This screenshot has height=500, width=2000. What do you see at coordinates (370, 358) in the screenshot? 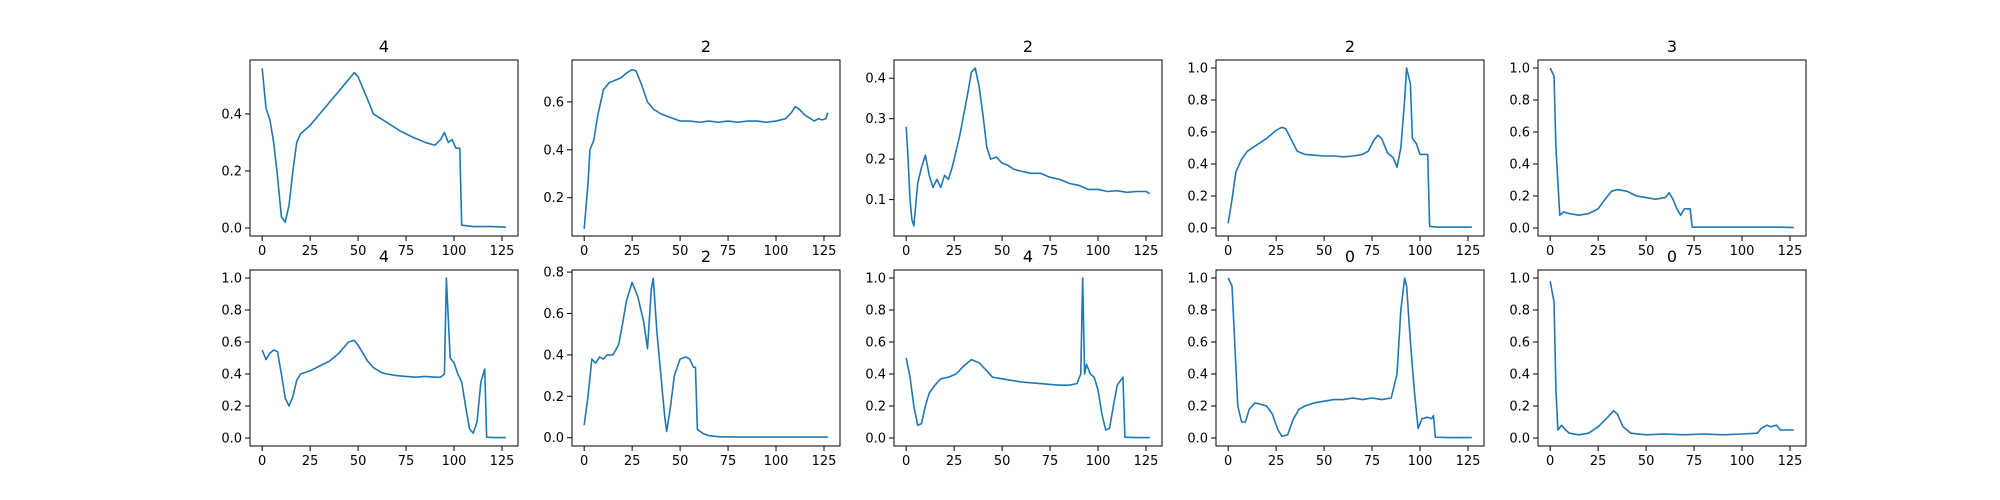
I see `subplot-6: 4 0 25 50 75 100 125 0.0 0.2 0.4 0.6 0.8 1.0` at bounding box center [370, 358].